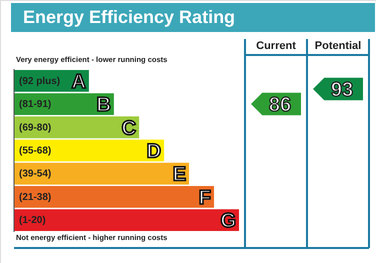  Describe the element at coordinates (280, 105) in the screenshot. I see `text: 86` at that location.